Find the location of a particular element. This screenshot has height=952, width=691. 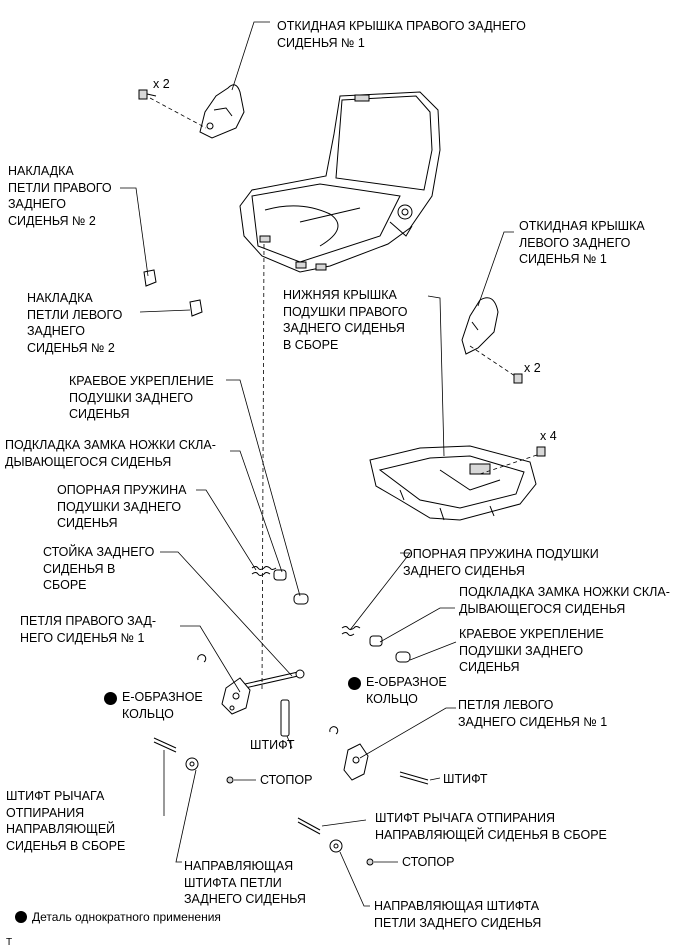

rear-seat-assembly is located at coordinates (340, 182).